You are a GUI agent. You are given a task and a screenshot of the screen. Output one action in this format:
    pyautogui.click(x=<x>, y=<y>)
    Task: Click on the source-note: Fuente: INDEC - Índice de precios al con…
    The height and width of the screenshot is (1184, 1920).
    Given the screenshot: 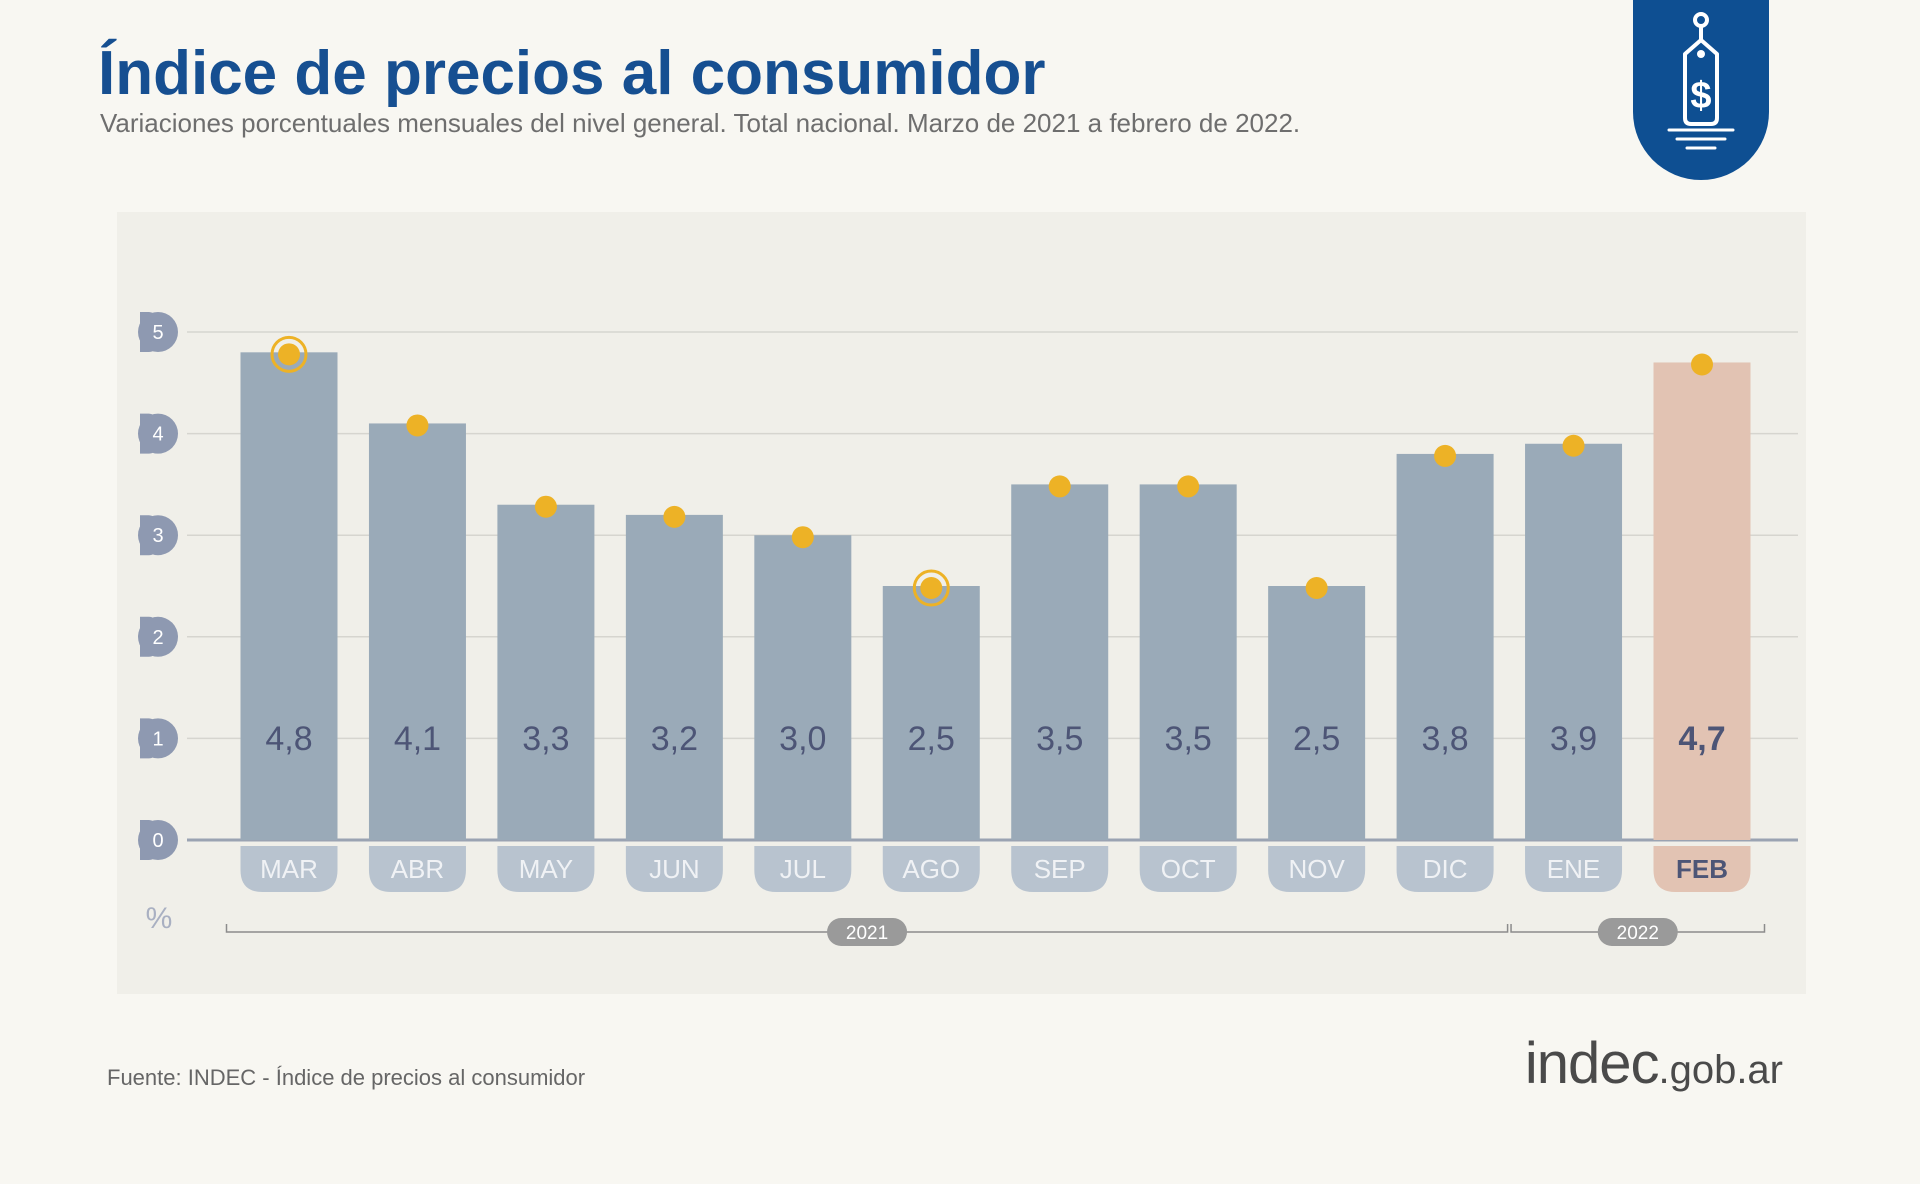 What is the action you would take?
    pyautogui.click(x=346, y=1077)
    